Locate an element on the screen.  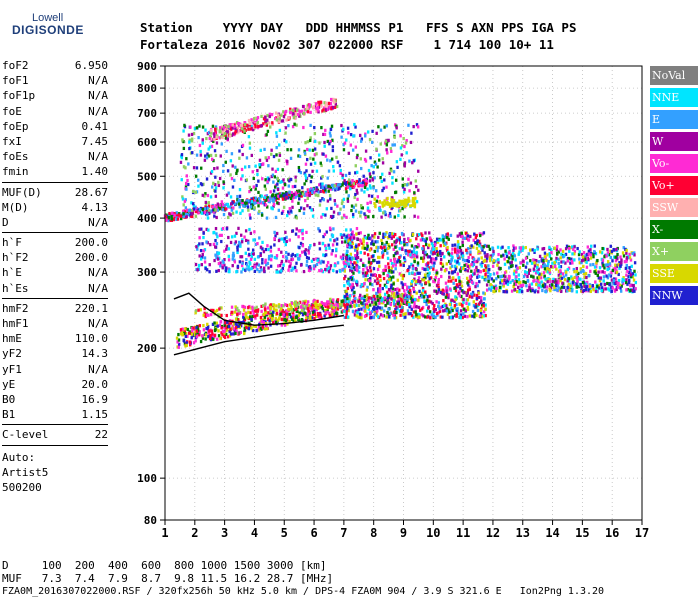
param-value: 28.67 is located at coordinates (91, 192).